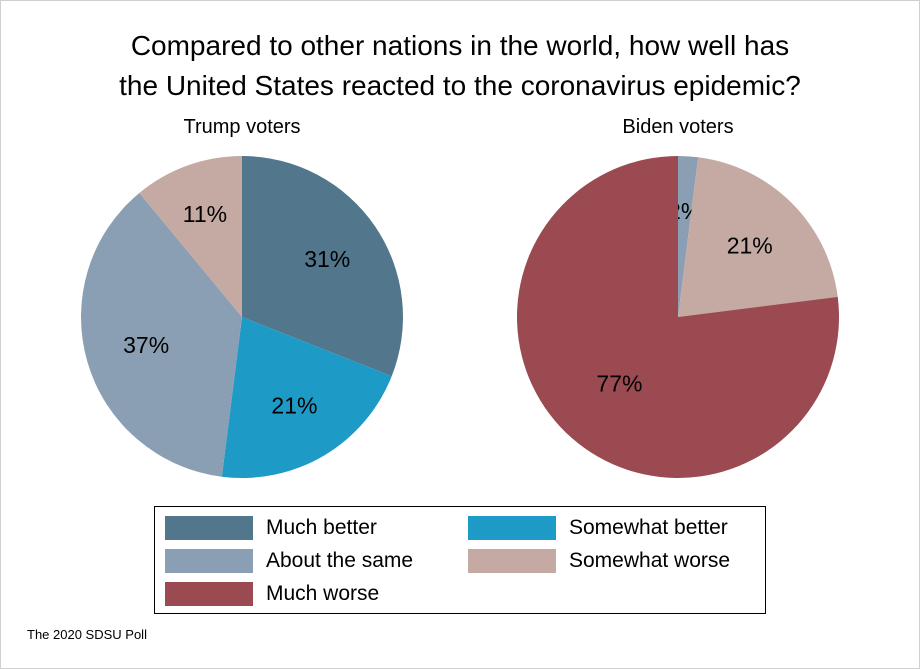 This screenshot has width=920, height=669. What do you see at coordinates (648, 527) in the screenshot?
I see `legend-label-somewhat-better: Somewhat better` at bounding box center [648, 527].